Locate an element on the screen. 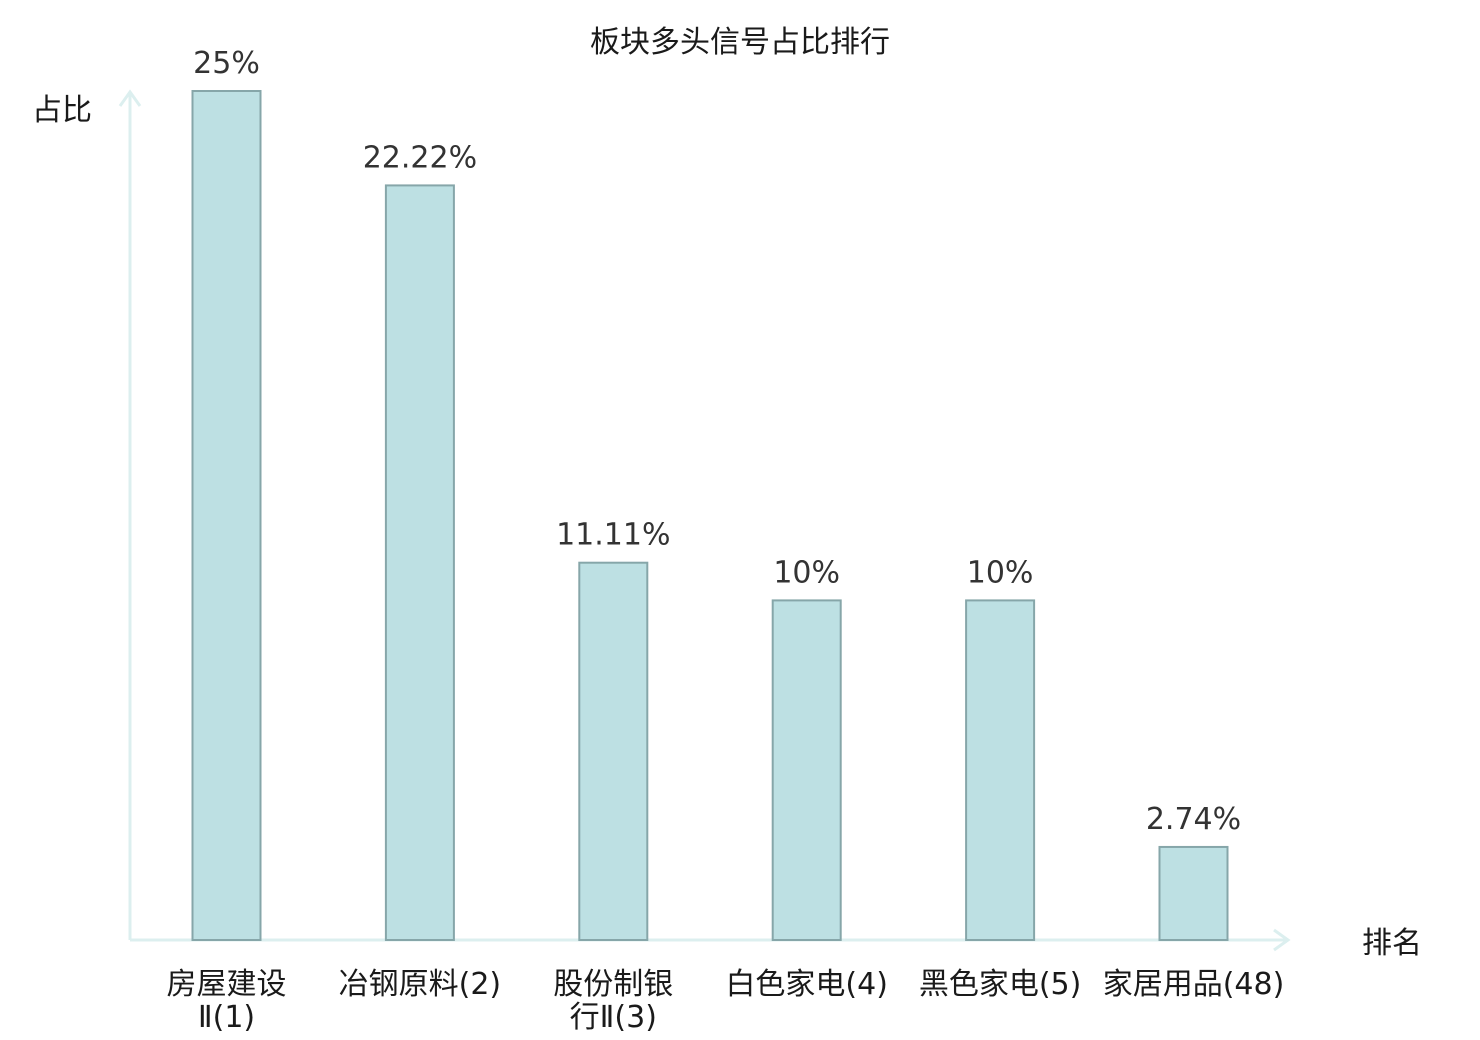 Image resolution: width=1480 pixels, height=1040 pixels. x-tick-label: 黑色家电(5) is located at coordinates (1000, 984).